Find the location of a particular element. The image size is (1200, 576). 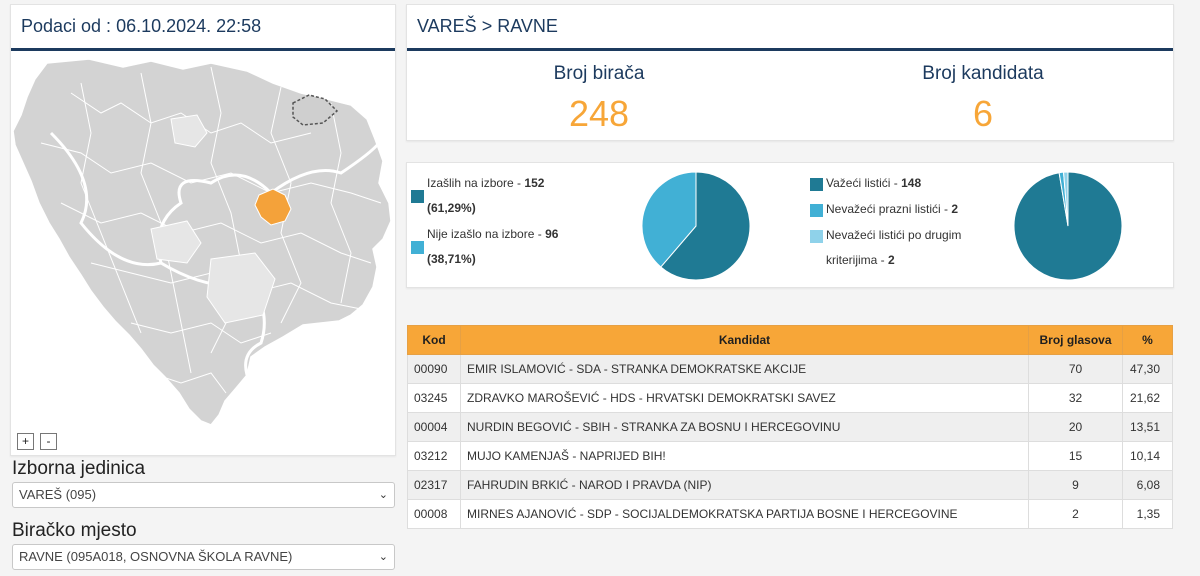

legend-turnout: Izašlih na izbore - 152 (61,29%) is located at coordinates (486, 195).